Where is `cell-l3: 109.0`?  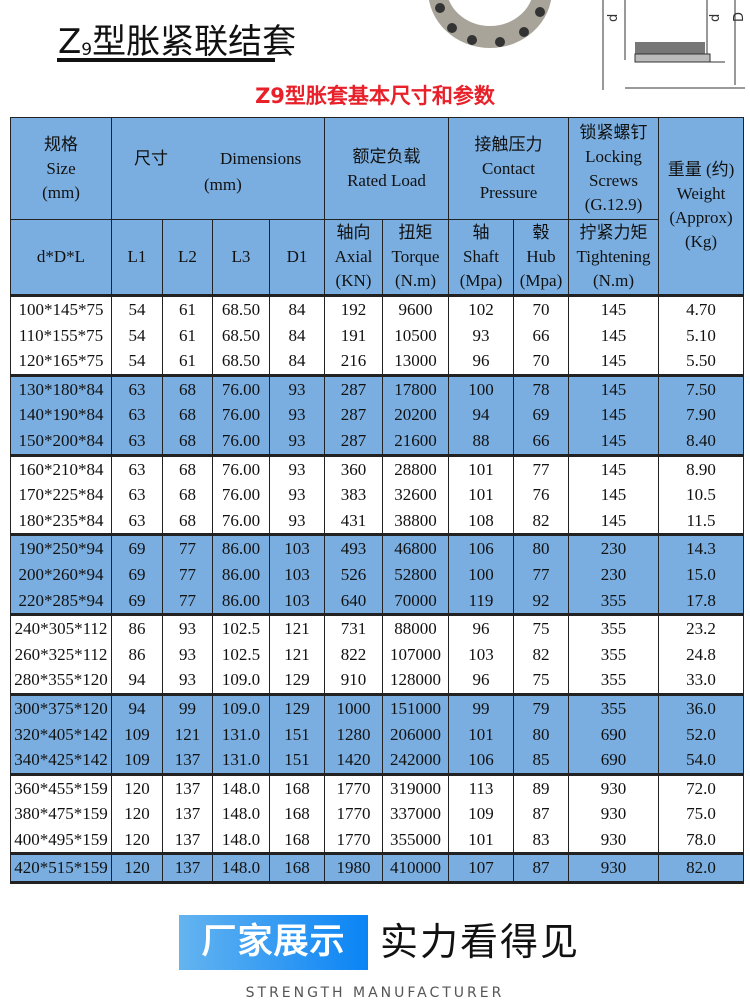 cell-l3: 109.0 is located at coordinates (241, 707).